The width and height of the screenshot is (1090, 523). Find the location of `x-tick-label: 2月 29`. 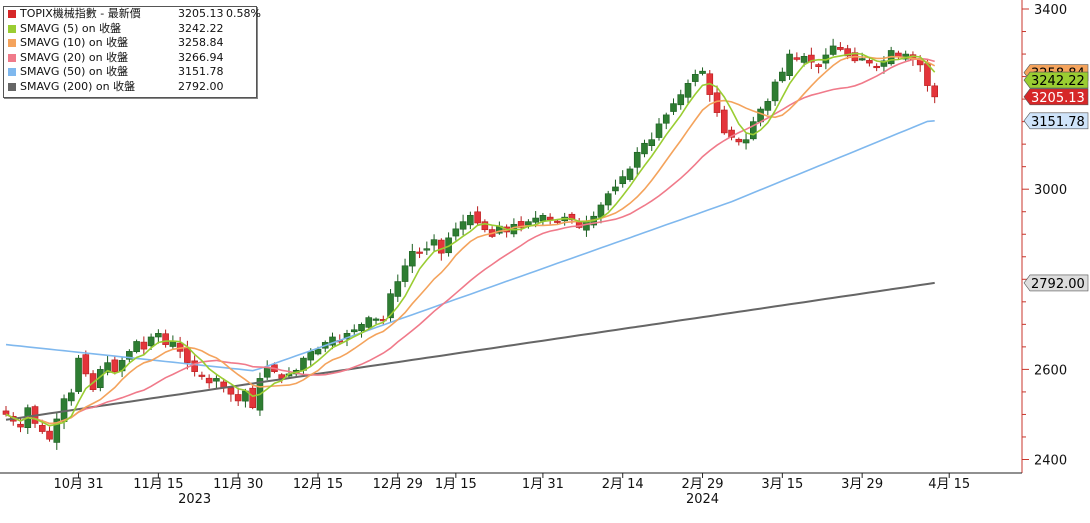

x-tick-label: 2月 29 is located at coordinates (703, 484).